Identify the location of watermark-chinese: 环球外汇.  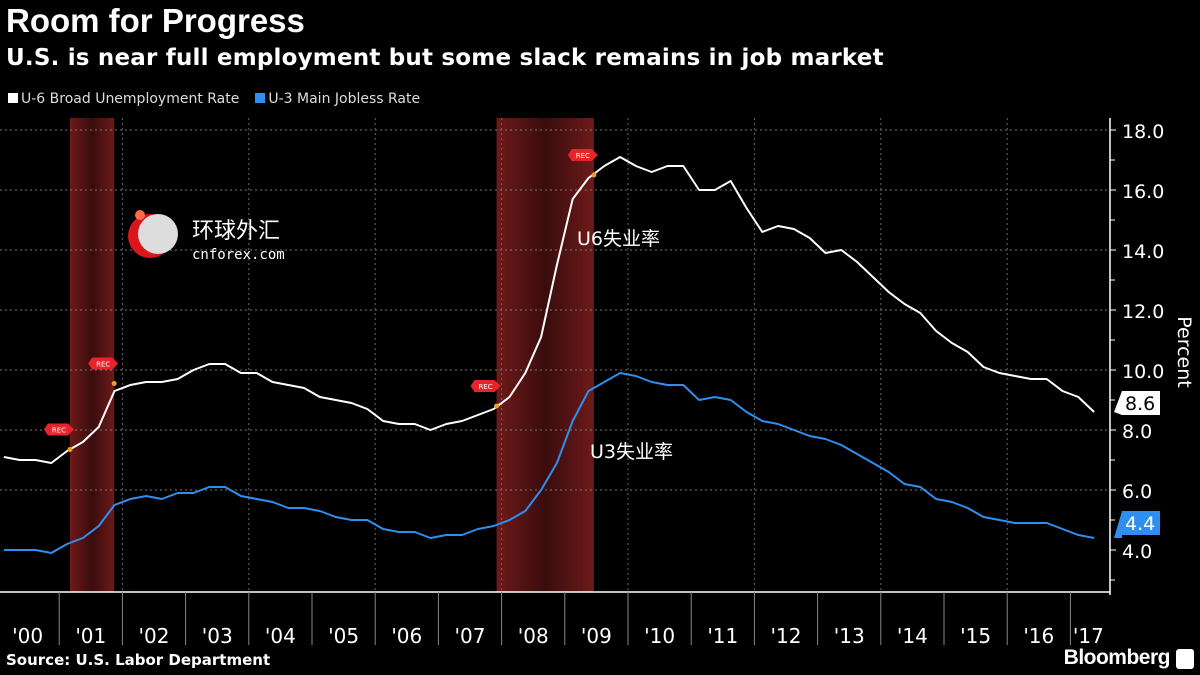
(236, 231).